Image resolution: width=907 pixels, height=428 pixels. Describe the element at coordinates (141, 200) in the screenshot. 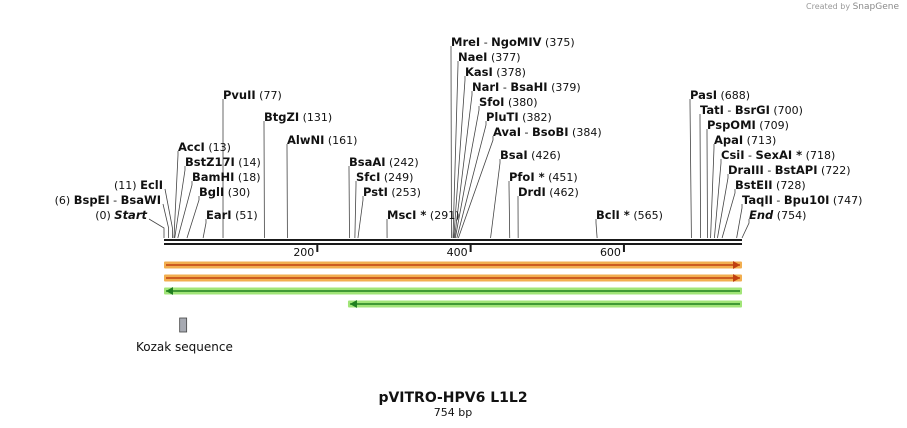

I see `site-alt-name: BsaWI` at that location.